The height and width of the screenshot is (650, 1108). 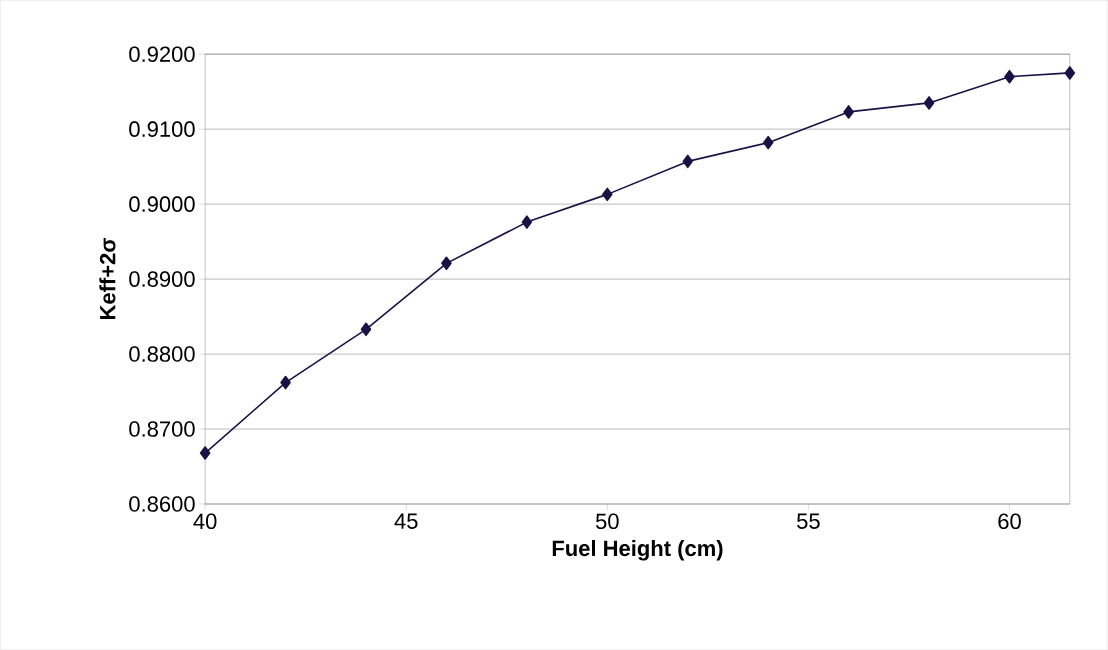 I want to click on x-tick-label: 50, so click(x=607, y=521).